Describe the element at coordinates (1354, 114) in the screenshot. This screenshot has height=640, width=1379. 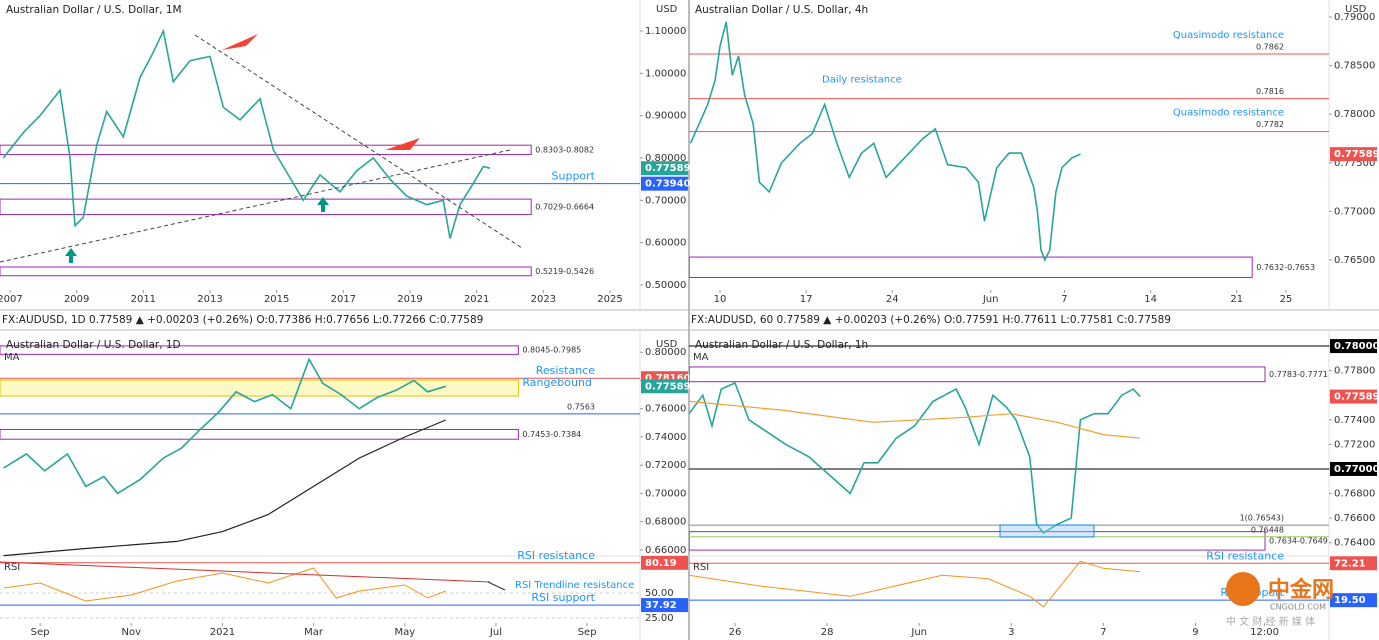
I see `y-tick-label: 0.78000` at that location.